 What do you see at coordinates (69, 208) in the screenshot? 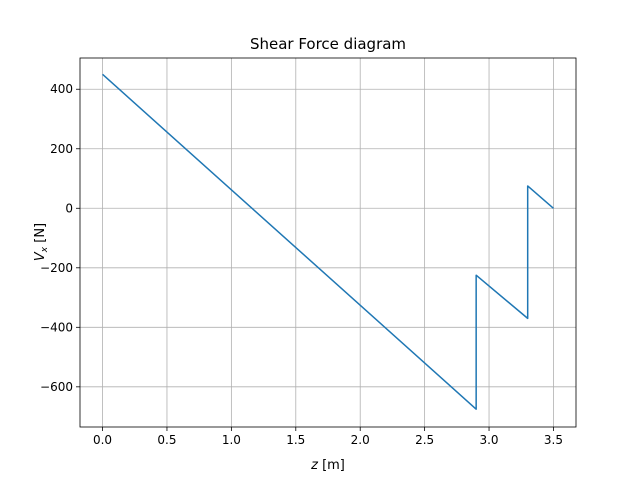
I see `y-tick-label: 0` at bounding box center [69, 208].